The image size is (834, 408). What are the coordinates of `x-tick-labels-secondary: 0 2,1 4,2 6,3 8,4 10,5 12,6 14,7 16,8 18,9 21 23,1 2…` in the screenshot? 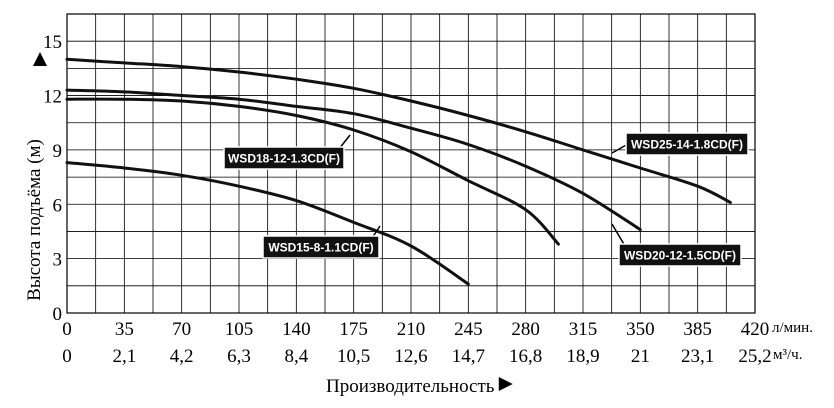 It's located at (416, 356).